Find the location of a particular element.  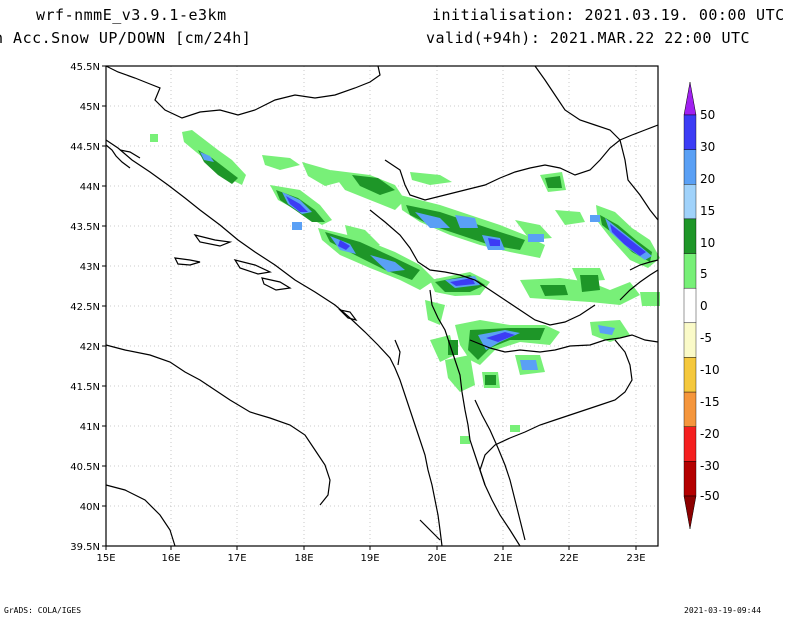

lat-label: 41N is located at coordinates (90, 427).